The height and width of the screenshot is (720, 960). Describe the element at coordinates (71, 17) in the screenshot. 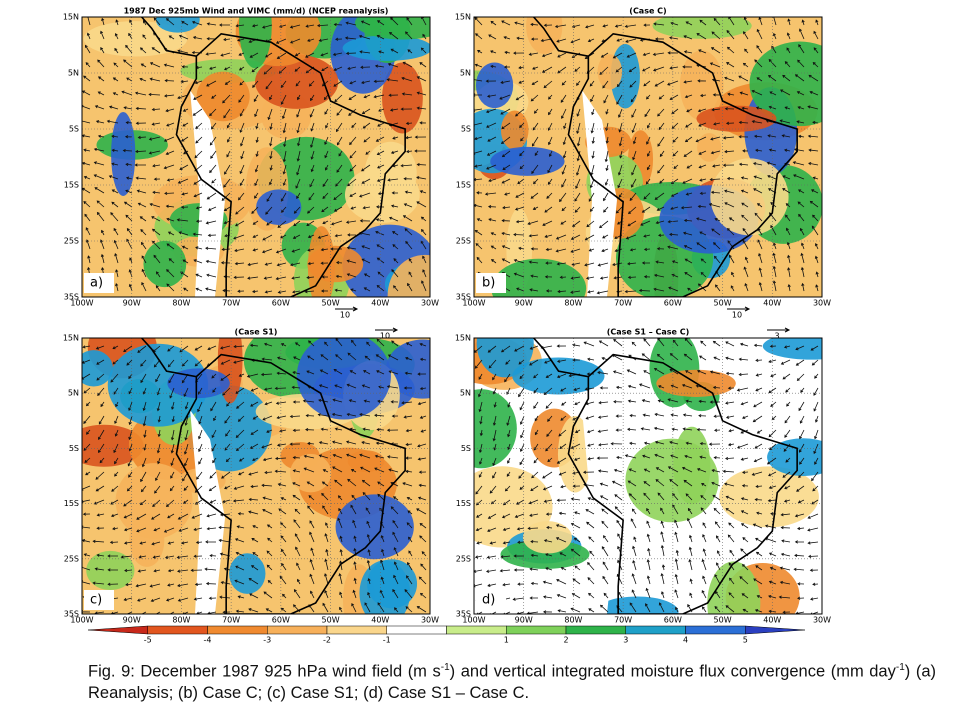

I see `y-tick-label: 15N` at that location.